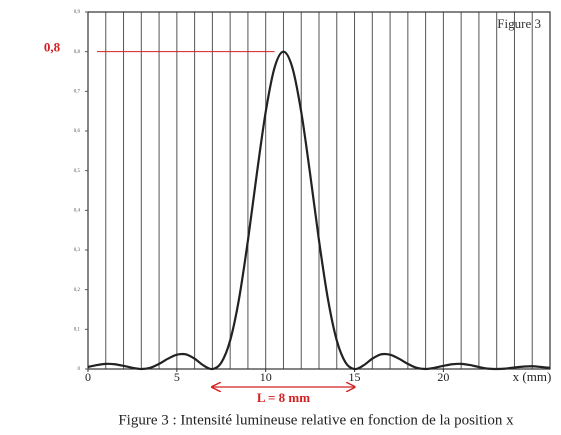 The height and width of the screenshot is (435, 561). What do you see at coordinates (77, 210) in the screenshot?
I see `y-tick-label: 0,4` at bounding box center [77, 210].